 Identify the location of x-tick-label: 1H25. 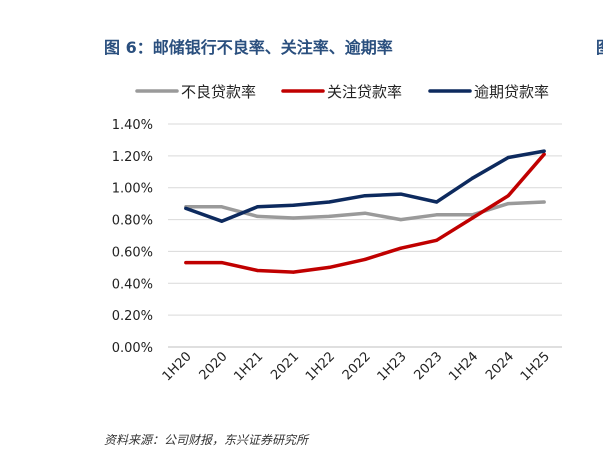
(535, 366).